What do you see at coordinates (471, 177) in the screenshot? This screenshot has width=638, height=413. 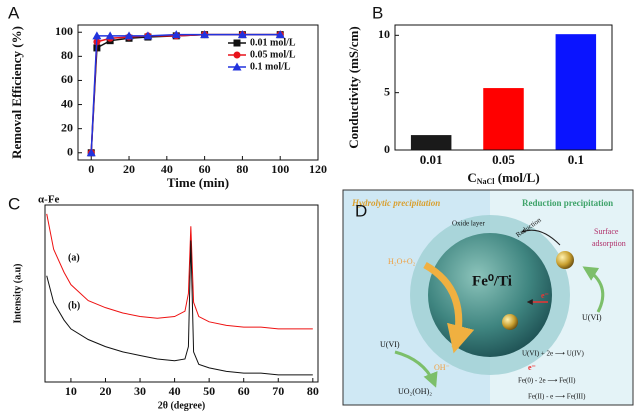 I see `x-axis-label-part: C` at bounding box center [471, 177].